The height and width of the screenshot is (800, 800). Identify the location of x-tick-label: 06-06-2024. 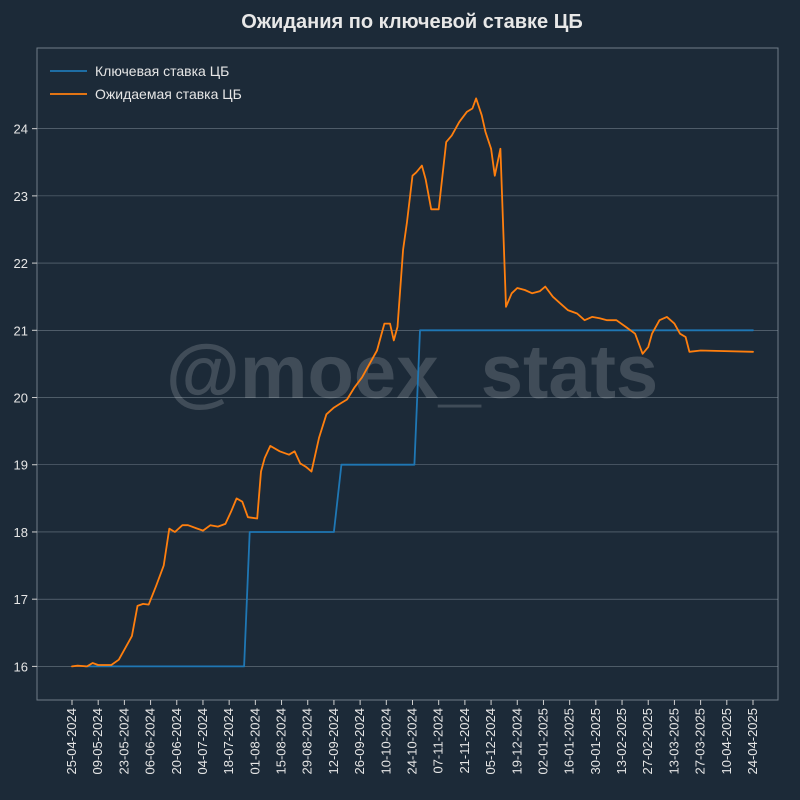
(150, 741).